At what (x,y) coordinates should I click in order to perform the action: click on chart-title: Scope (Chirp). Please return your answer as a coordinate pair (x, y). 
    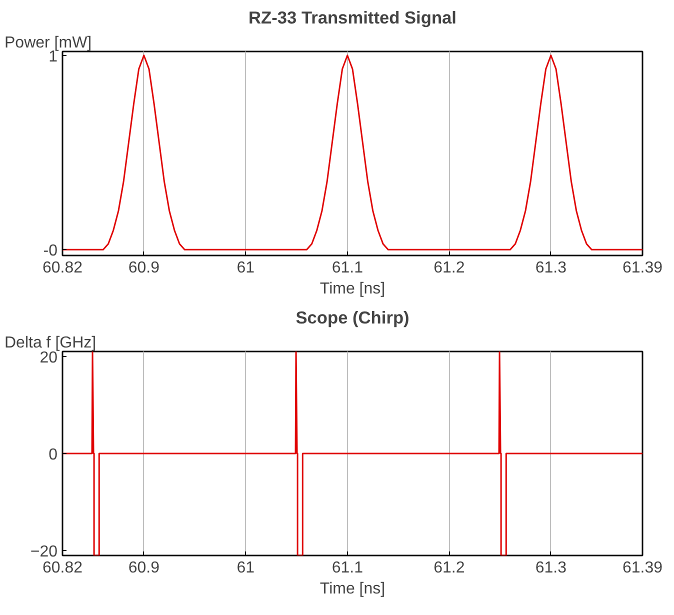
    Looking at the image, I should click on (353, 318).